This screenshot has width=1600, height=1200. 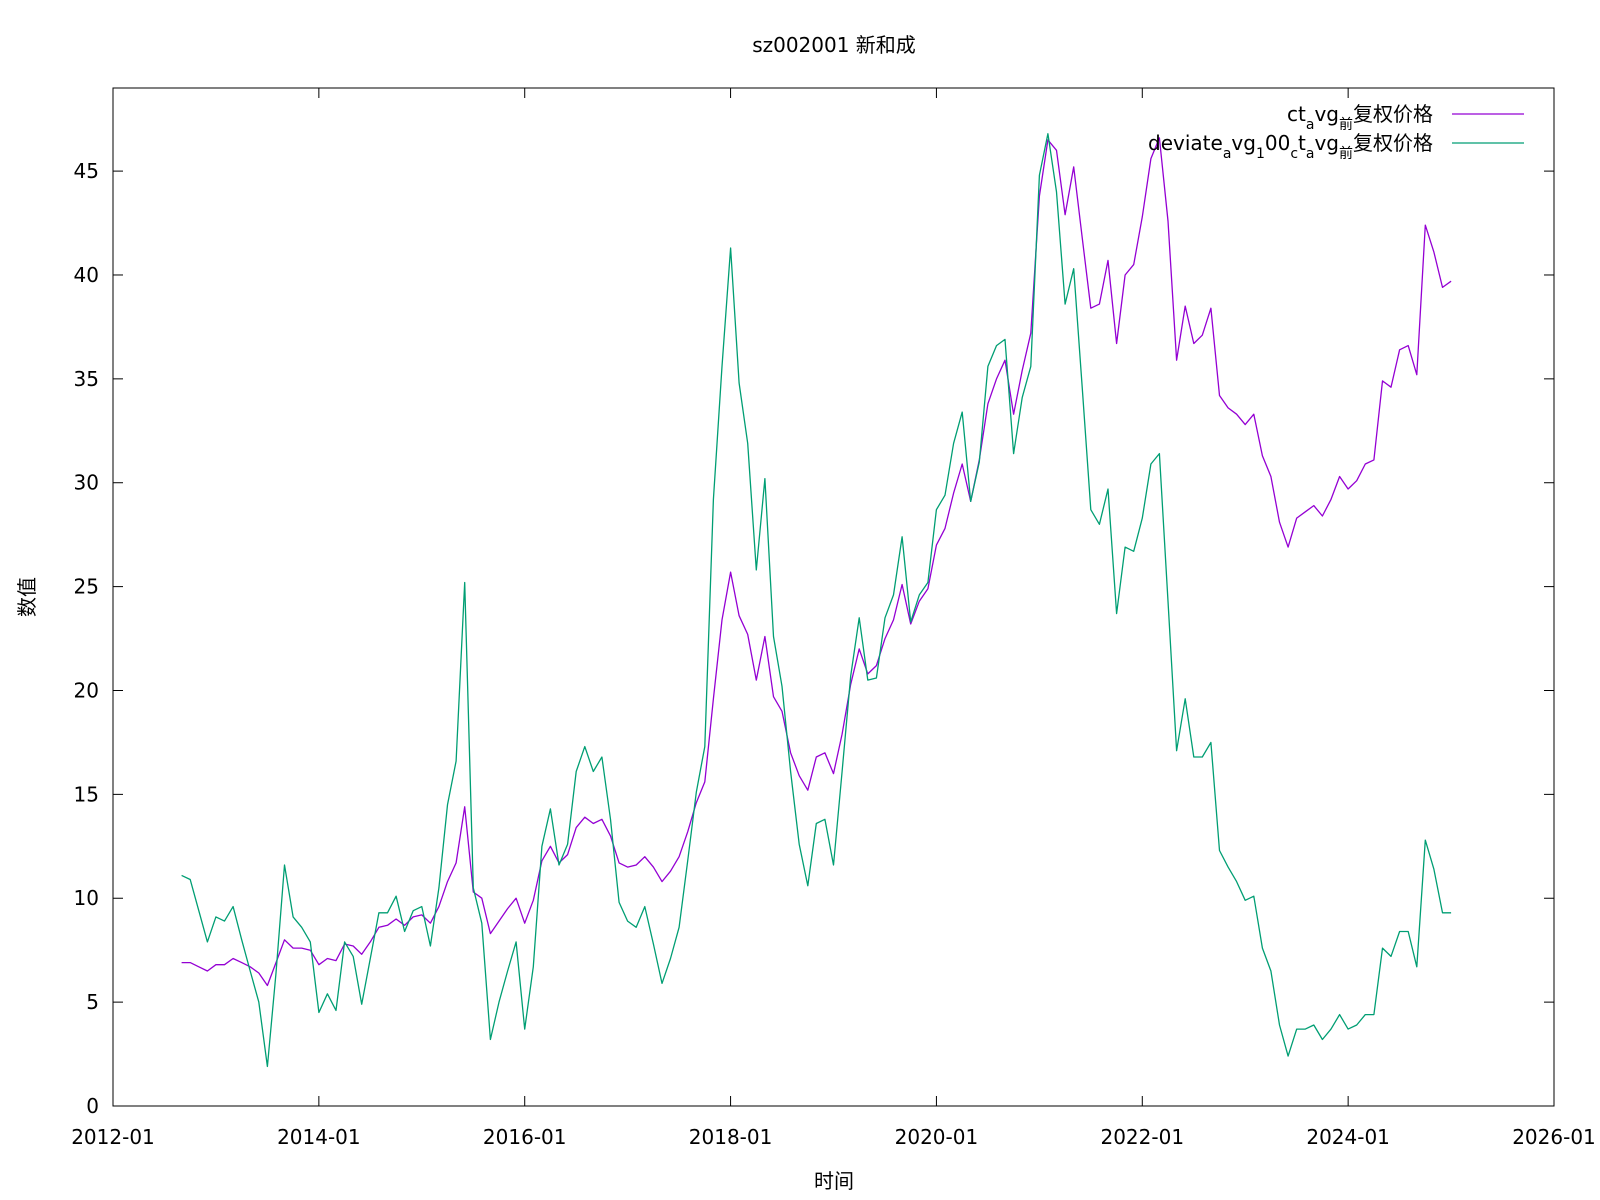 I want to click on y-tick-label: 15, so click(x=86, y=794).